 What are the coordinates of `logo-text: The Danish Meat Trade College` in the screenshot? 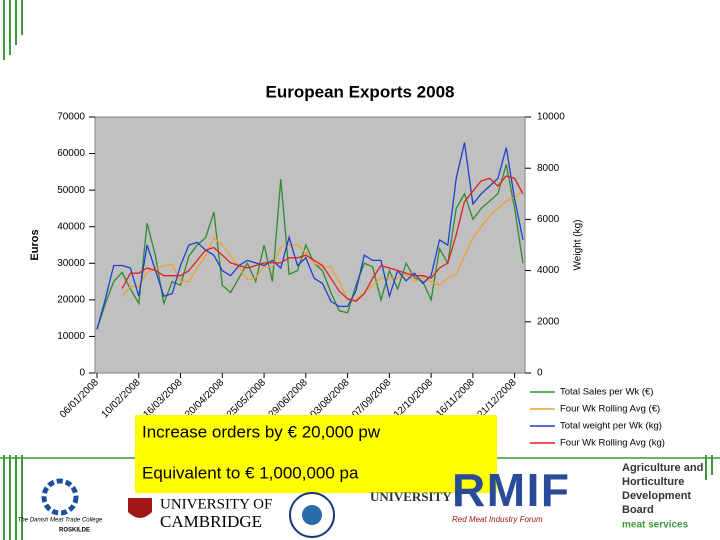 It's located at (60, 521).